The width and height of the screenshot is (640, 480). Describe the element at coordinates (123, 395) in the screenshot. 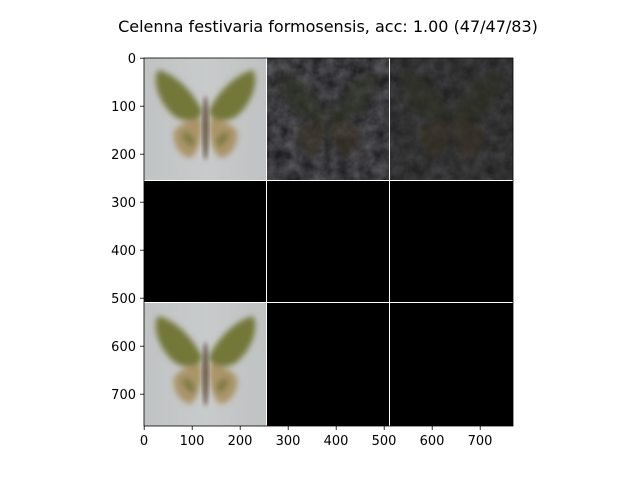

I see `y-tick-label: 700` at that location.